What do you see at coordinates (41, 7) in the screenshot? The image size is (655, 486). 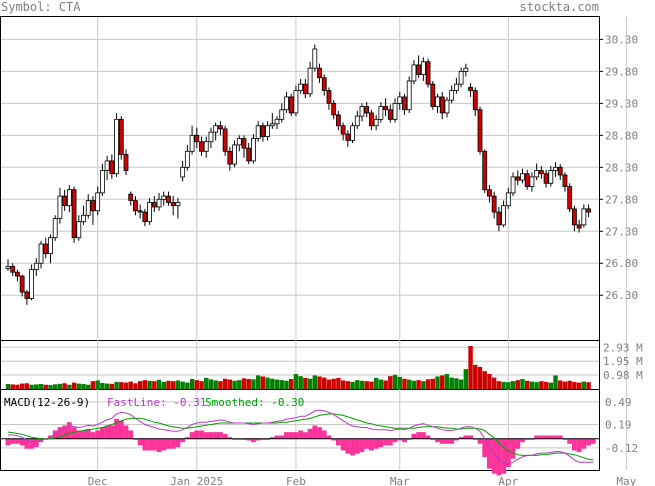 I see `symbol-label: Symbol: CTA` at bounding box center [41, 7].